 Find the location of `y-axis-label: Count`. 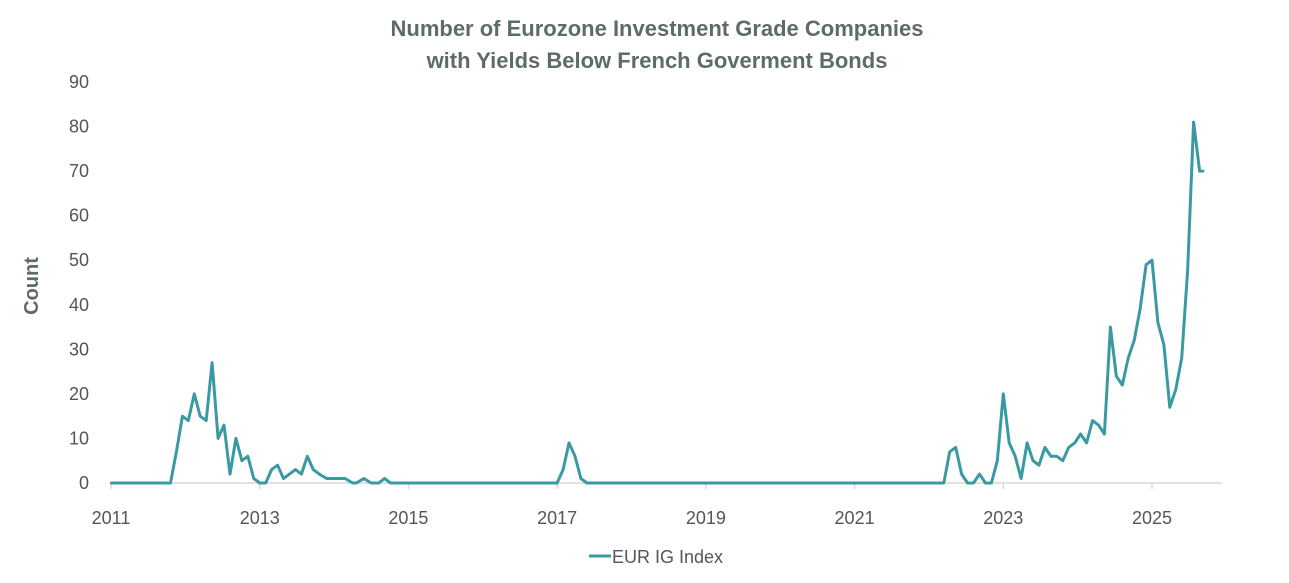

y-axis-label: Count is located at coordinates (32, 286).